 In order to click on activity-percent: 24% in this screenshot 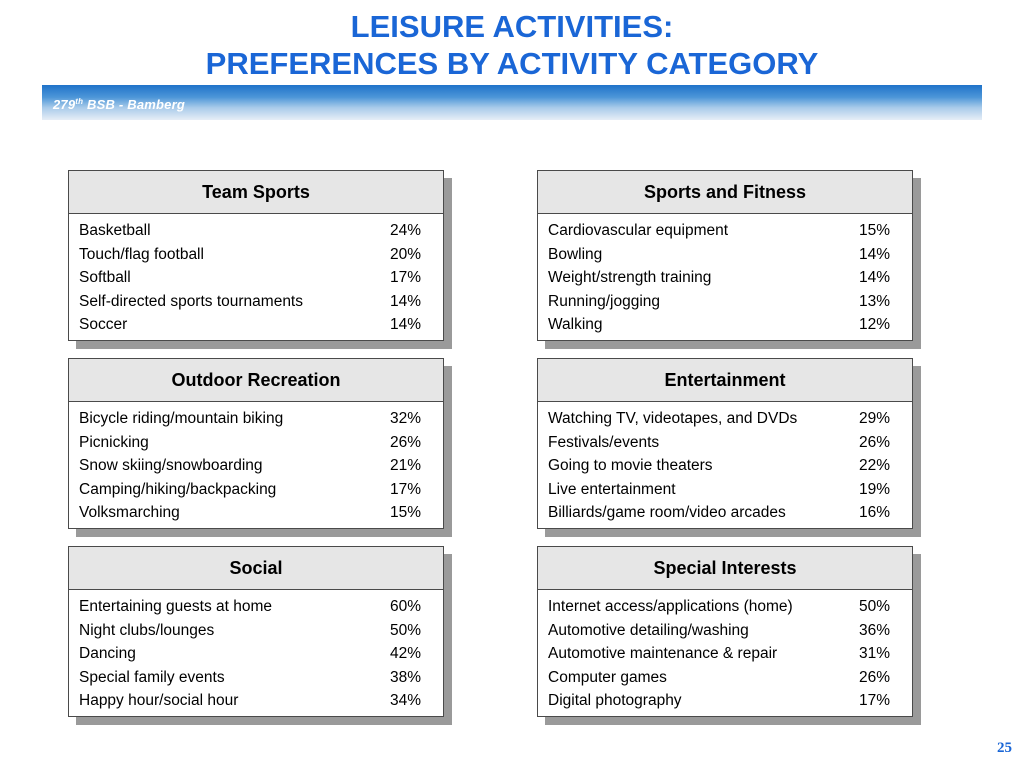, I will do `click(406, 230)`.